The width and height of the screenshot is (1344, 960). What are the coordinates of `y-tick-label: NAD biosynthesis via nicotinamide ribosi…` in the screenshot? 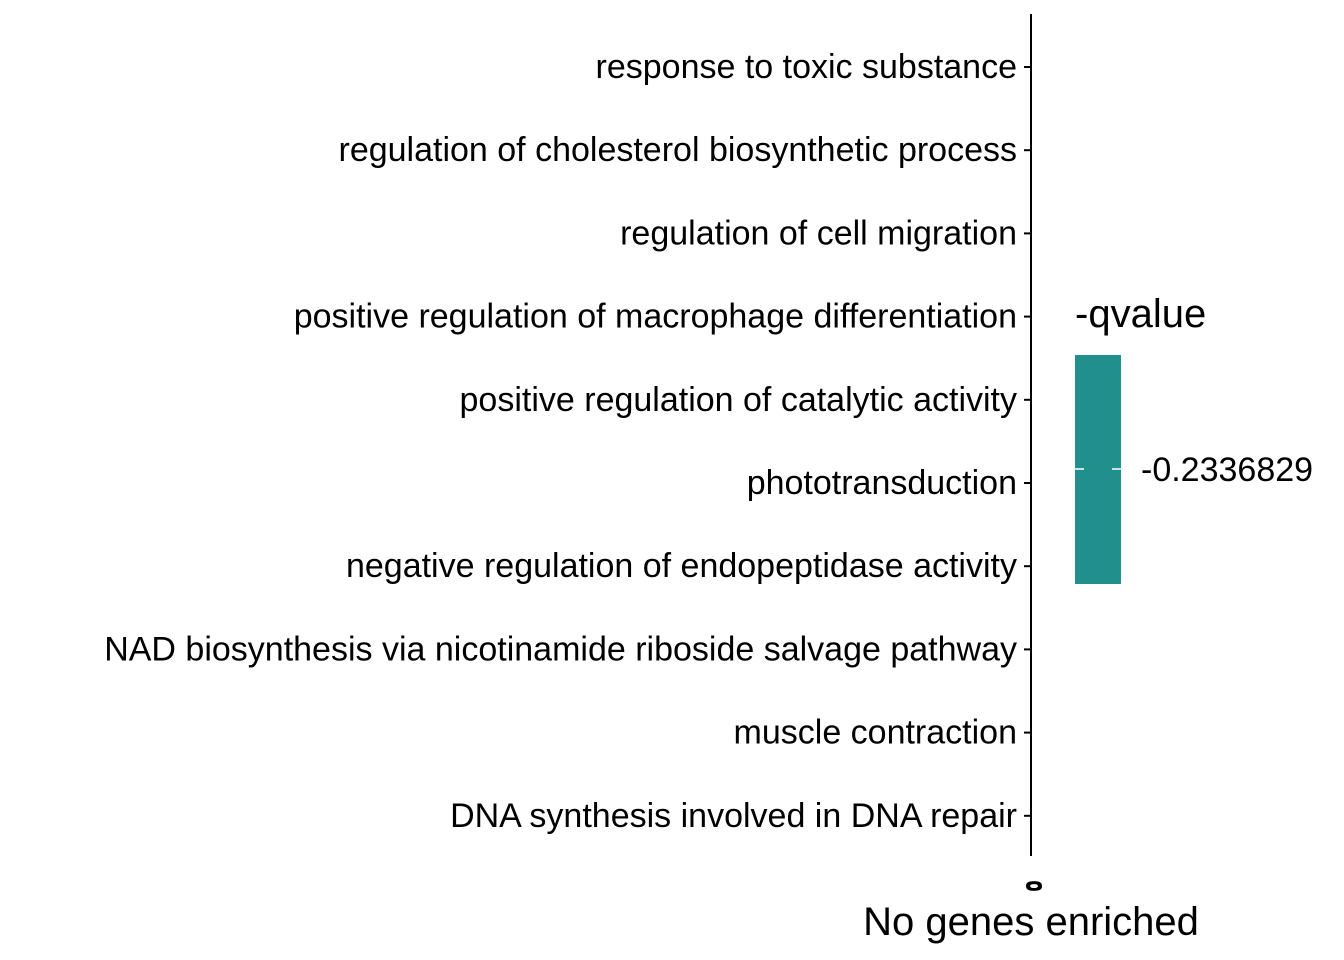 It's located at (560, 649).